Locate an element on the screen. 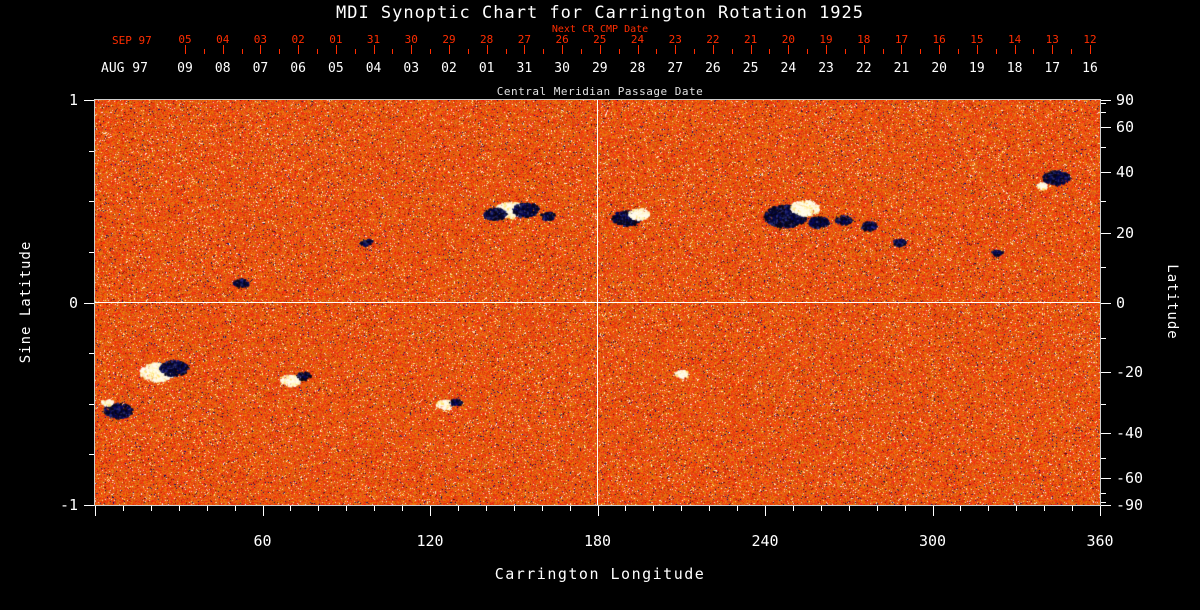 This screenshot has height=610, width=1200. cmp-day-label-red: 01 is located at coordinates (336, 39).